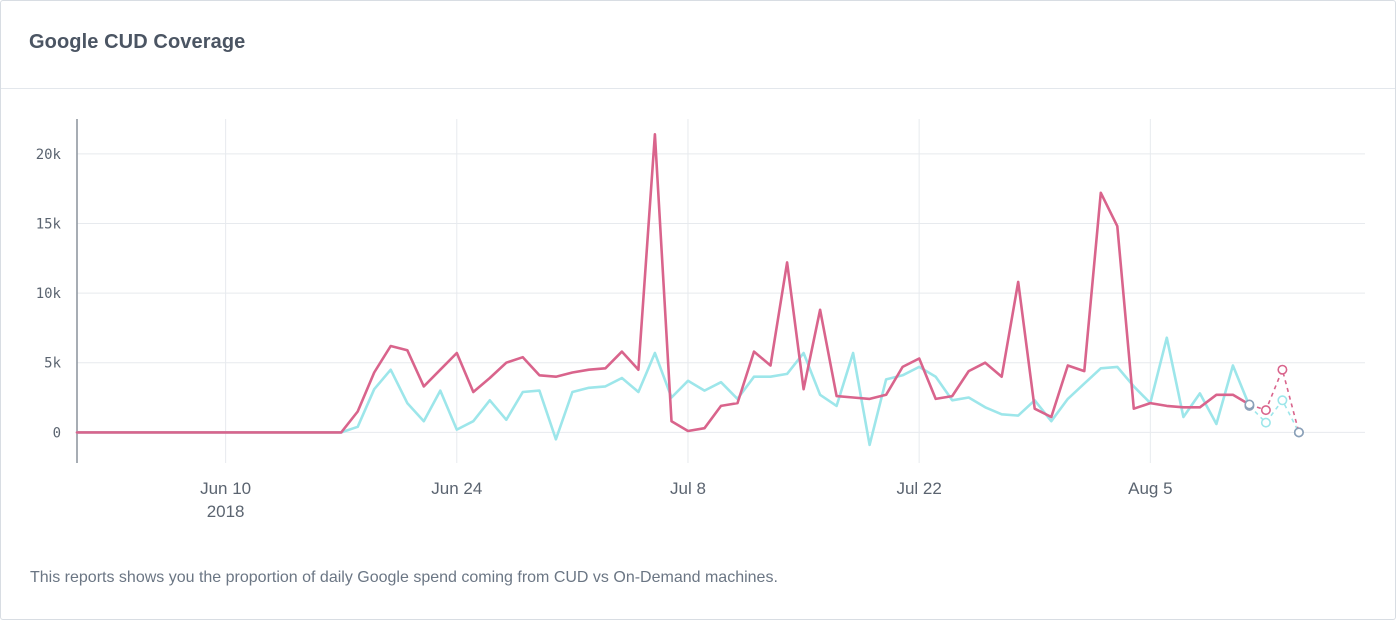  What do you see at coordinates (49, 294) in the screenshot?
I see `y-tick-label: 10k` at bounding box center [49, 294].